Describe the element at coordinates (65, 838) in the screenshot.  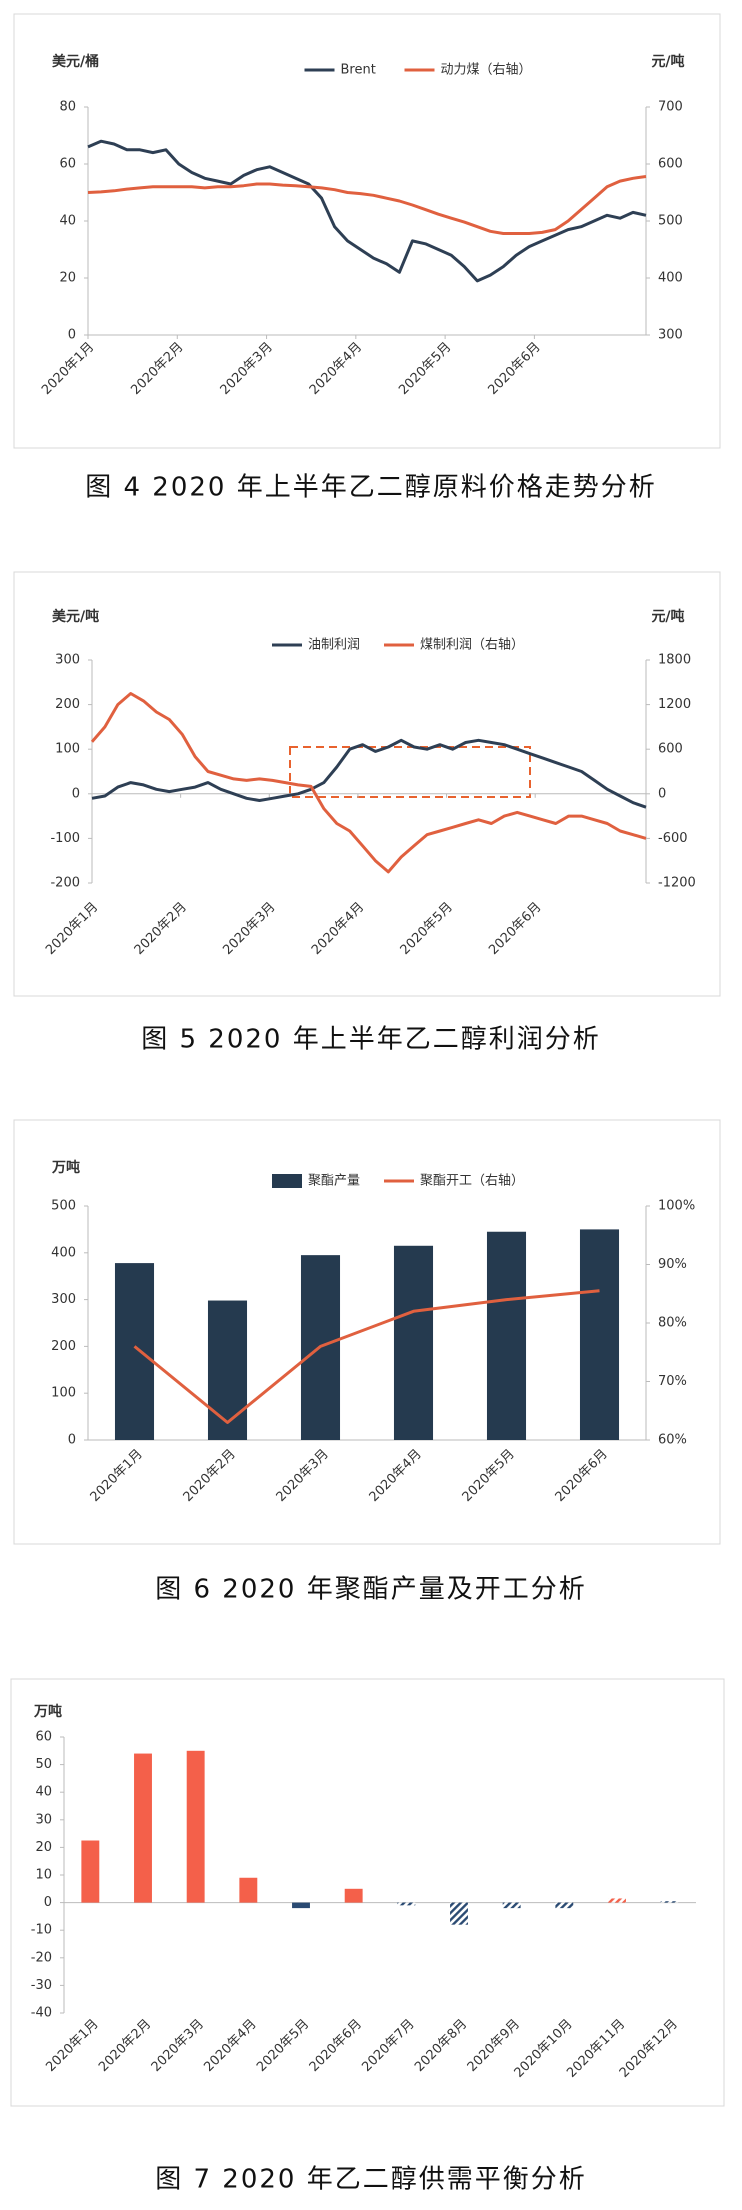
I see `y-tick-label: -100` at that location.